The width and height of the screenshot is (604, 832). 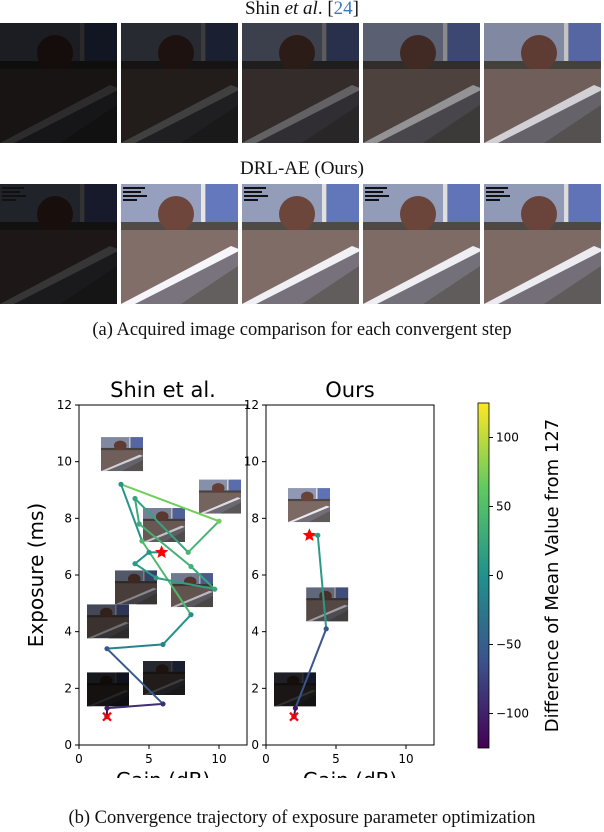 I want to click on ours-image-row, so click(x=302, y=244).